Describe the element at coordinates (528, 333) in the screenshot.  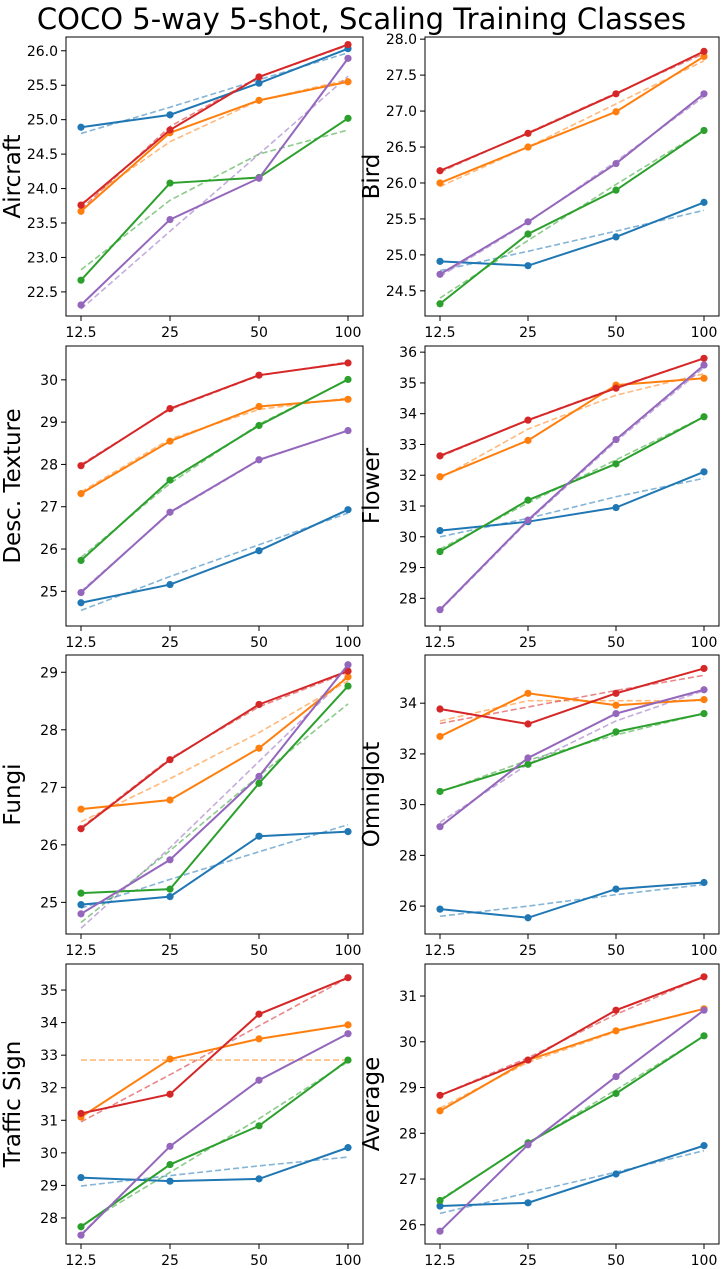
I see `x-tick-label: 25` at that location.